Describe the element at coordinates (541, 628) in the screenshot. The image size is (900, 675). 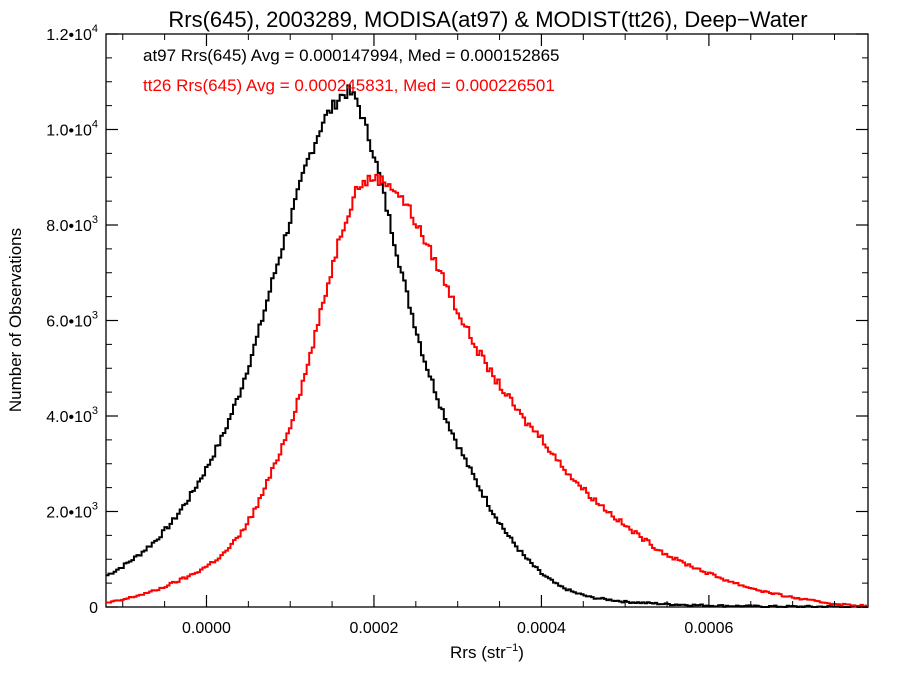
I see `x-tick-label: 0.0004` at that location.